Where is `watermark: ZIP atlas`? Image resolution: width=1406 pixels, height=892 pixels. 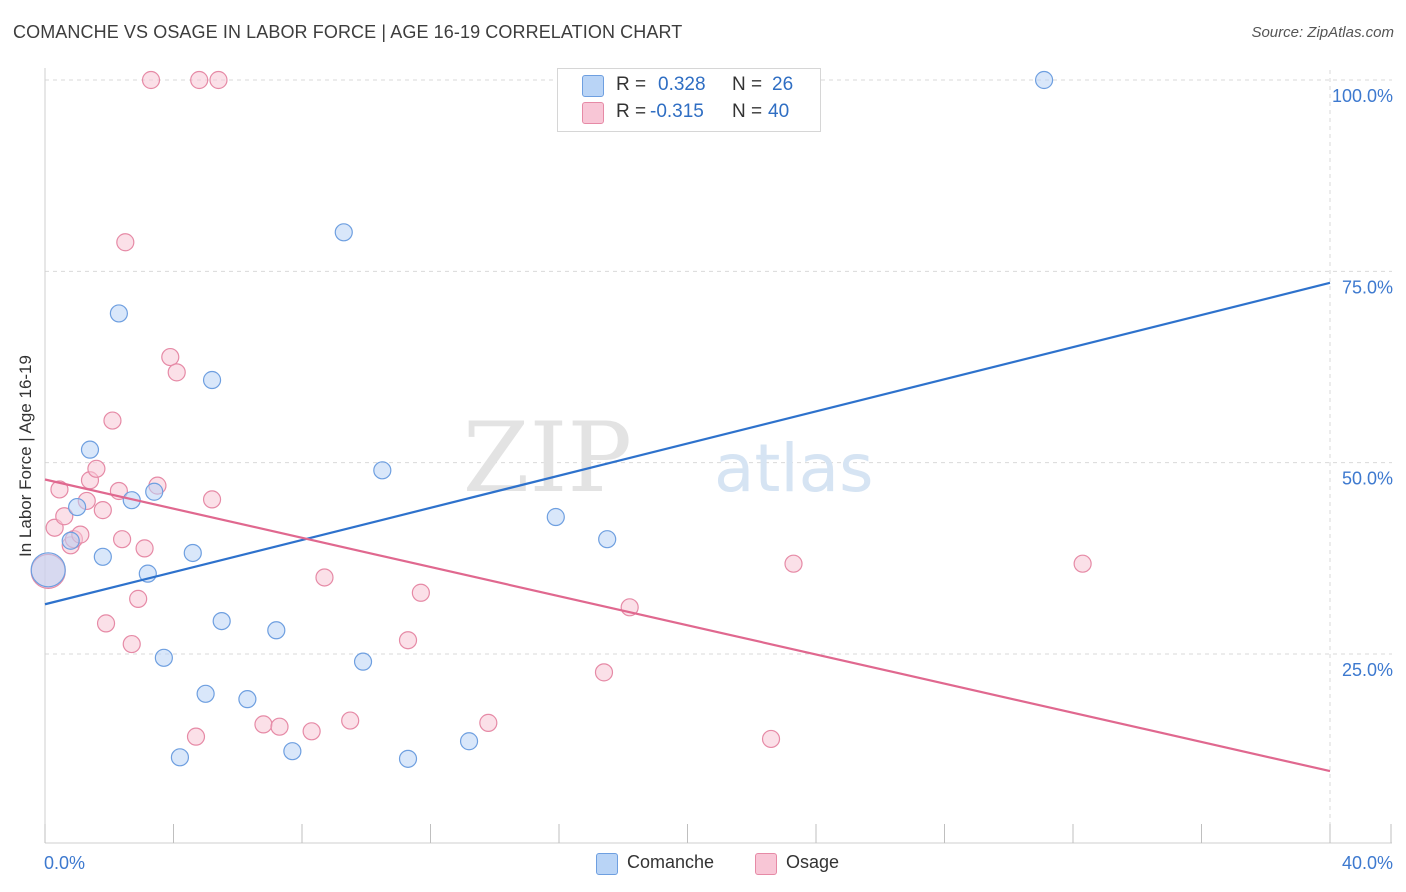
watermark: ZIP atlas is located at coordinates (668, 458).